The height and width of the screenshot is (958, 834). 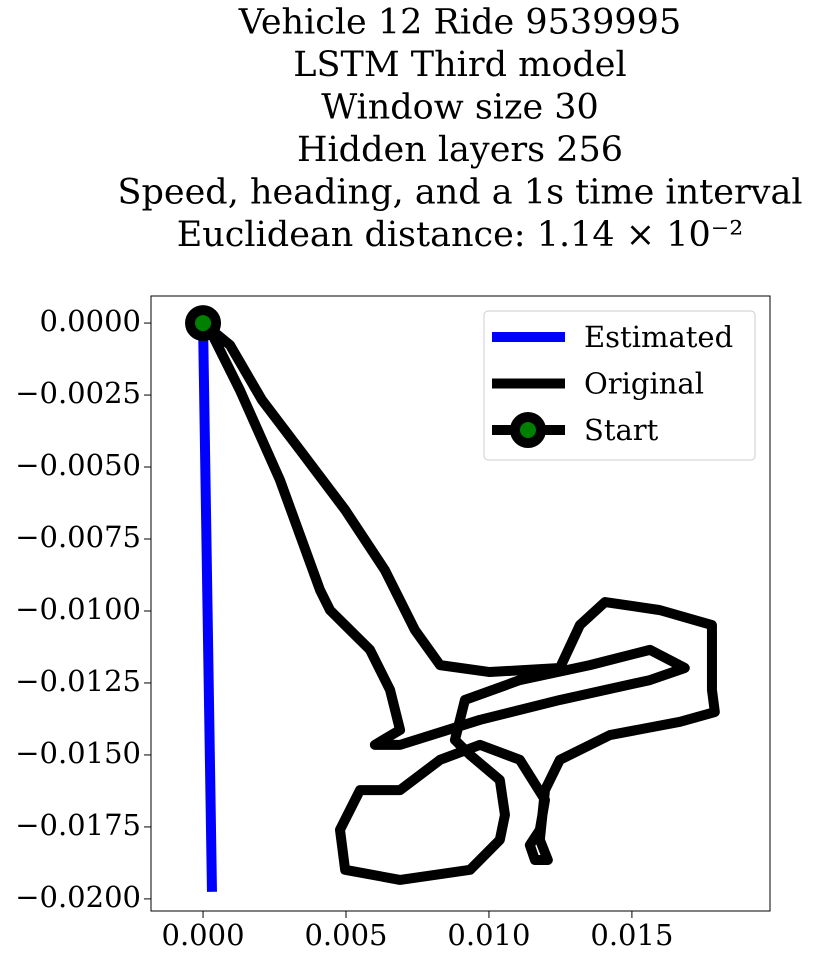 What do you see at coordinates (78, 825) in the screenshot?
I see `y-tick-label: −0.0175` at bounding box center [78, 825].